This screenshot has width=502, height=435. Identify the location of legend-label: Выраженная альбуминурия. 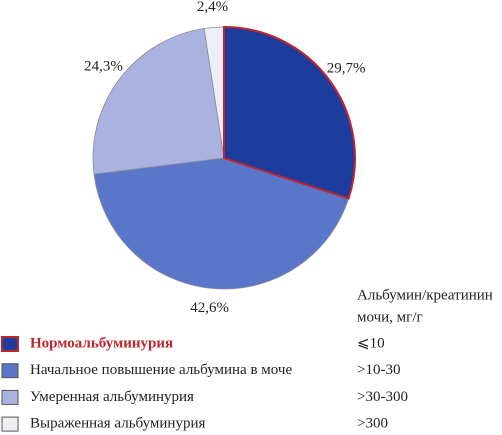
(117, 424).